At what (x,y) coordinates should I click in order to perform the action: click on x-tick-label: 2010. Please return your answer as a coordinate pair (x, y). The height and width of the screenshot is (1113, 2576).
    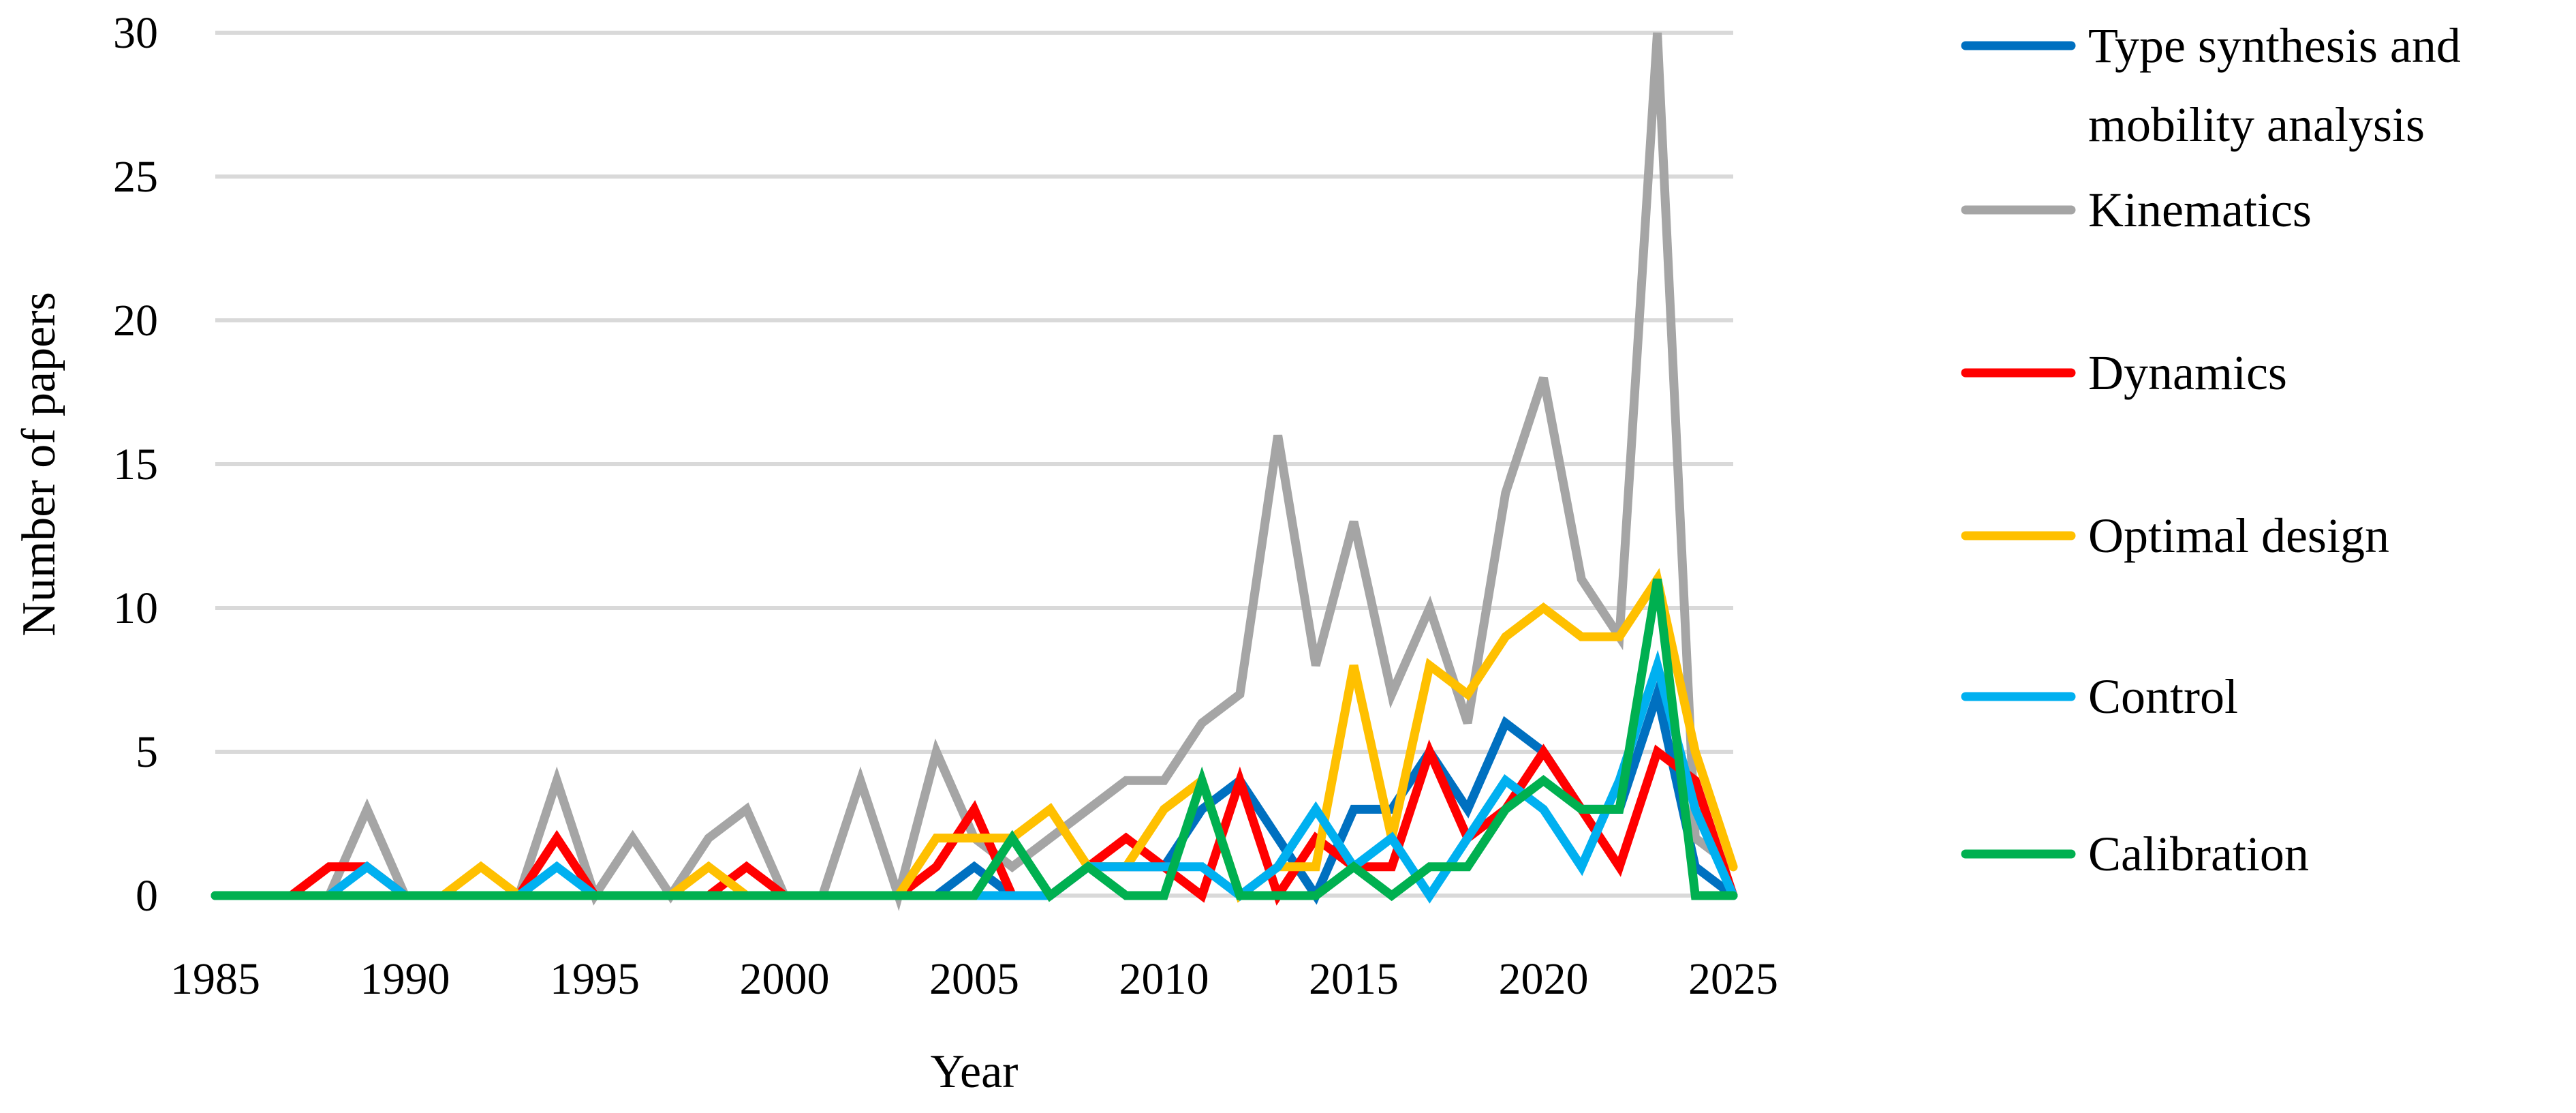
    Looking at the image, I should click on (1164, 979).